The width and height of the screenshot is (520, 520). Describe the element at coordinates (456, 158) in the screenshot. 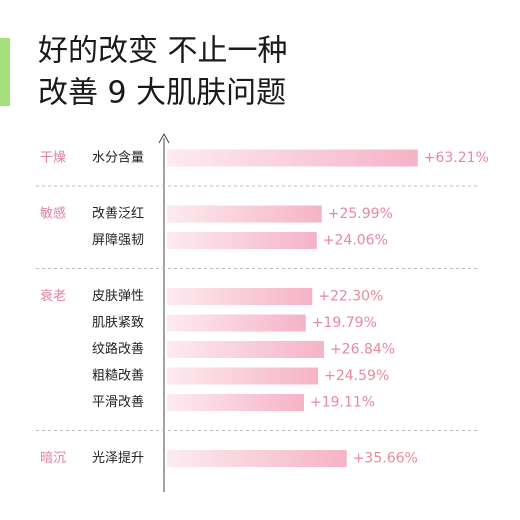

I see `value-label: +63.21%` at that location.